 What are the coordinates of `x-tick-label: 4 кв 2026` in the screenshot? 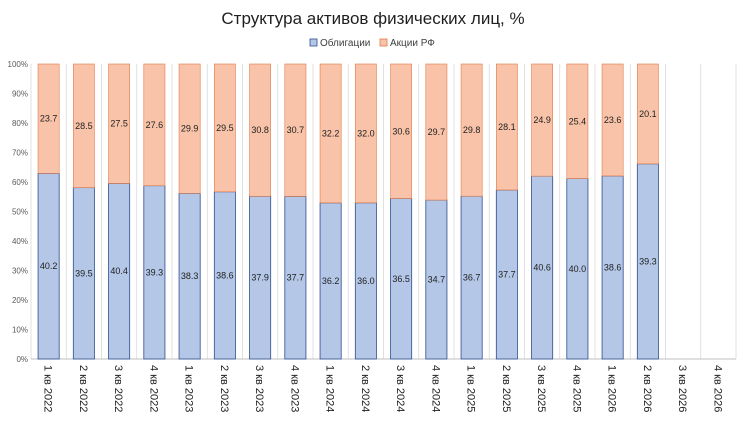 It's located at (717, 388).